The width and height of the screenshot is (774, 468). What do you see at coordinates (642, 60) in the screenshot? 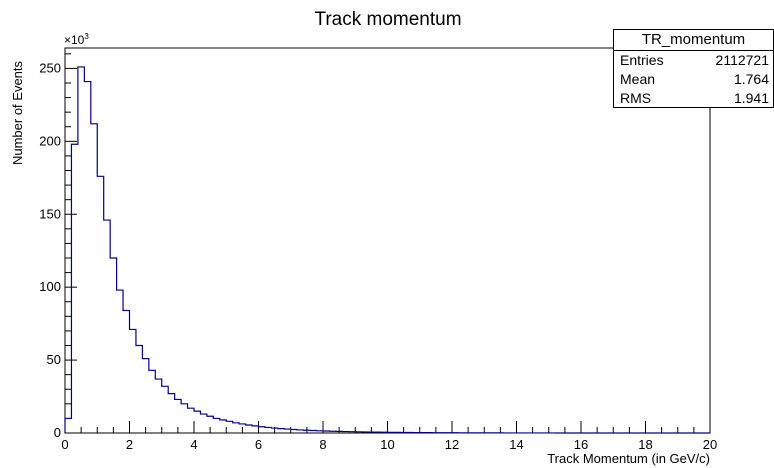
I see `stats-label: Entries` at bounding box center [642, 60].